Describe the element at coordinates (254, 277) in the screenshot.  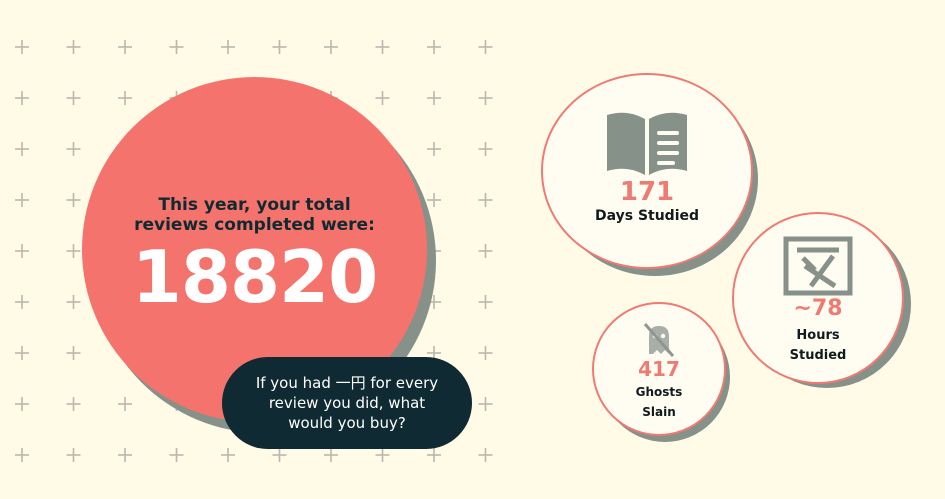
I see `total-reviews-number: 18820` at that location.